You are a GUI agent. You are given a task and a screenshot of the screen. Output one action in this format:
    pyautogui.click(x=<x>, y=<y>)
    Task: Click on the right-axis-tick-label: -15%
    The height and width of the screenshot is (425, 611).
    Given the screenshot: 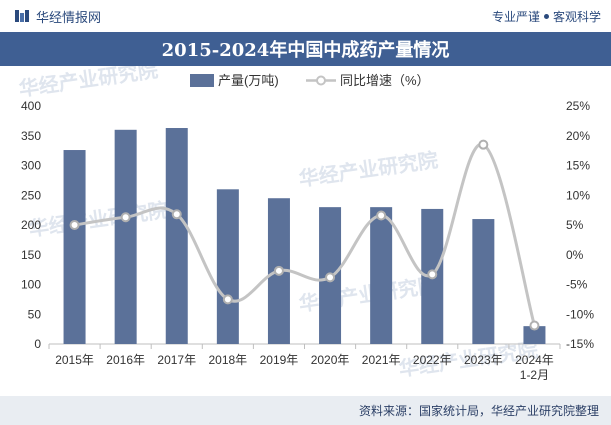 What is the action you would take?
    pyautogui.click(x=580, y=344)
    